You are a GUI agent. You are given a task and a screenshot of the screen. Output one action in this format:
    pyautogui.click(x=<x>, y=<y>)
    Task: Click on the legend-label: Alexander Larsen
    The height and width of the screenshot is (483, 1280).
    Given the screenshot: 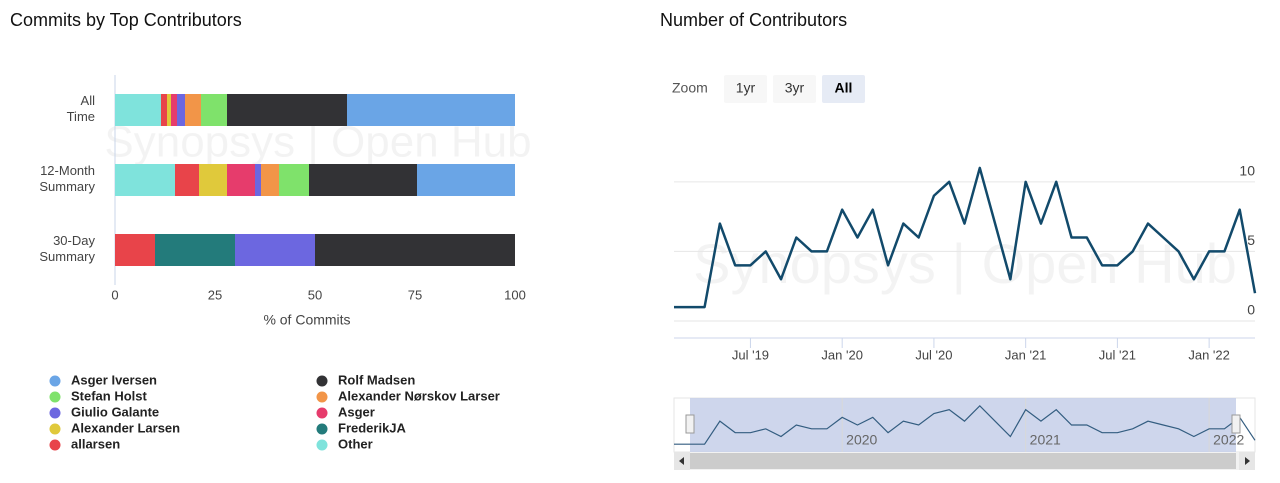 What is the action you would take?
    pyautogui.click(x=125, y=427)
    